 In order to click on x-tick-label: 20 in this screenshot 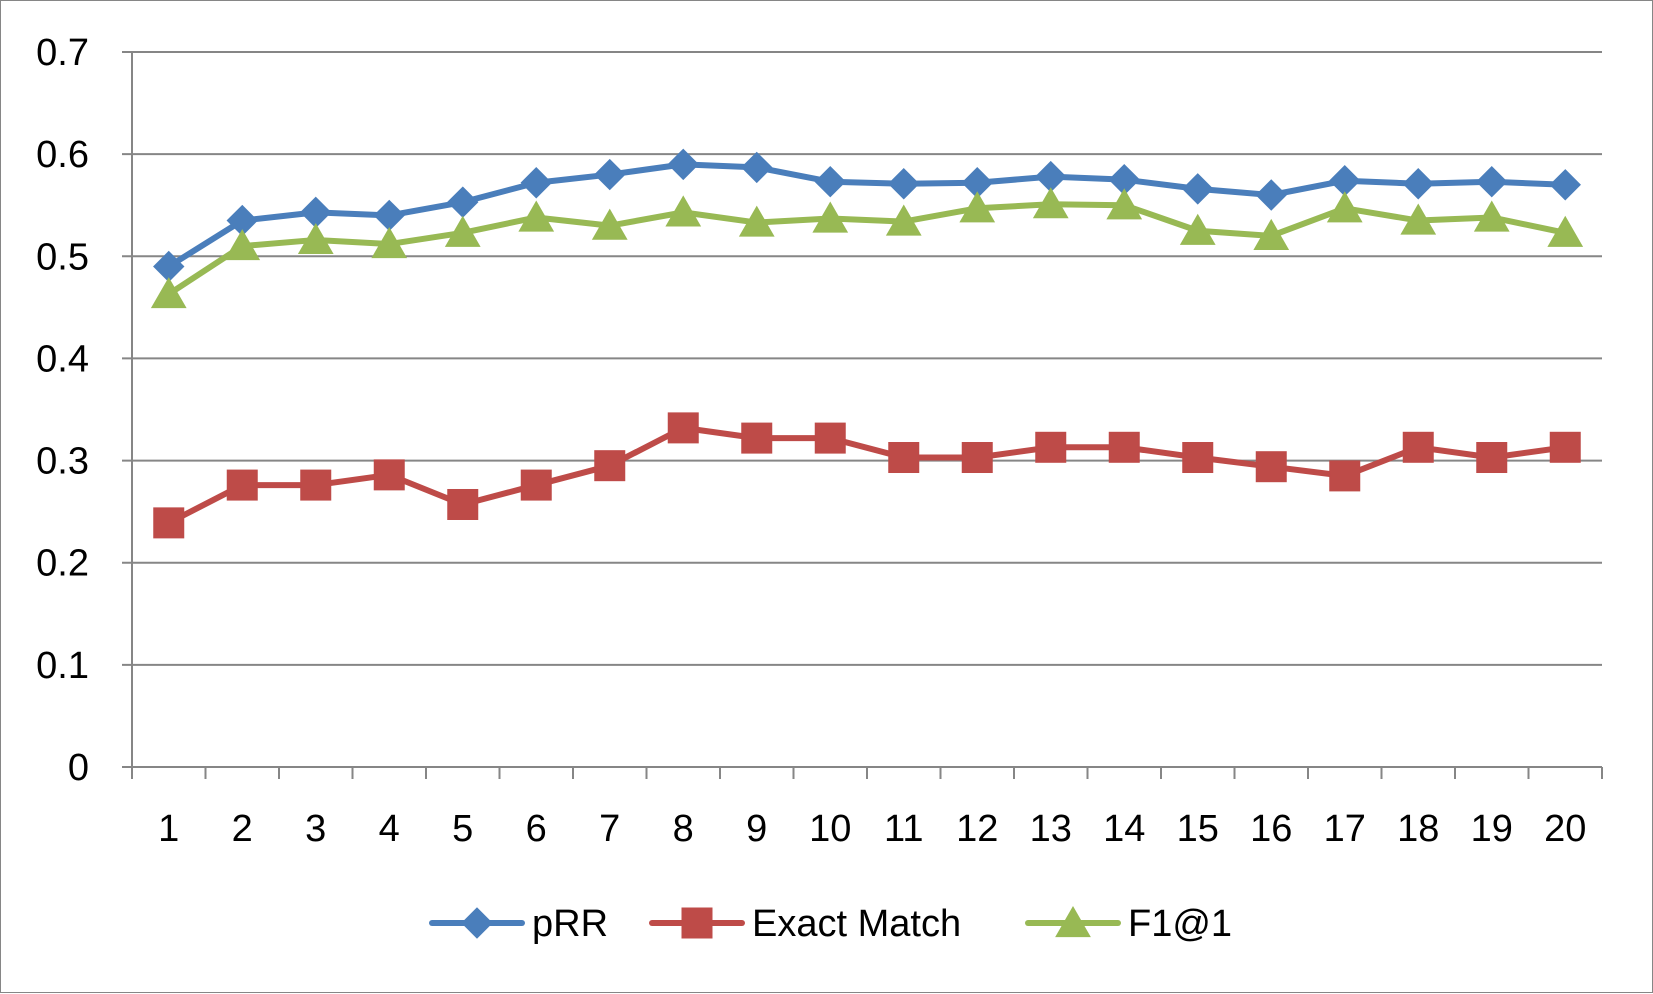, I will do `click(1565, 829)`.